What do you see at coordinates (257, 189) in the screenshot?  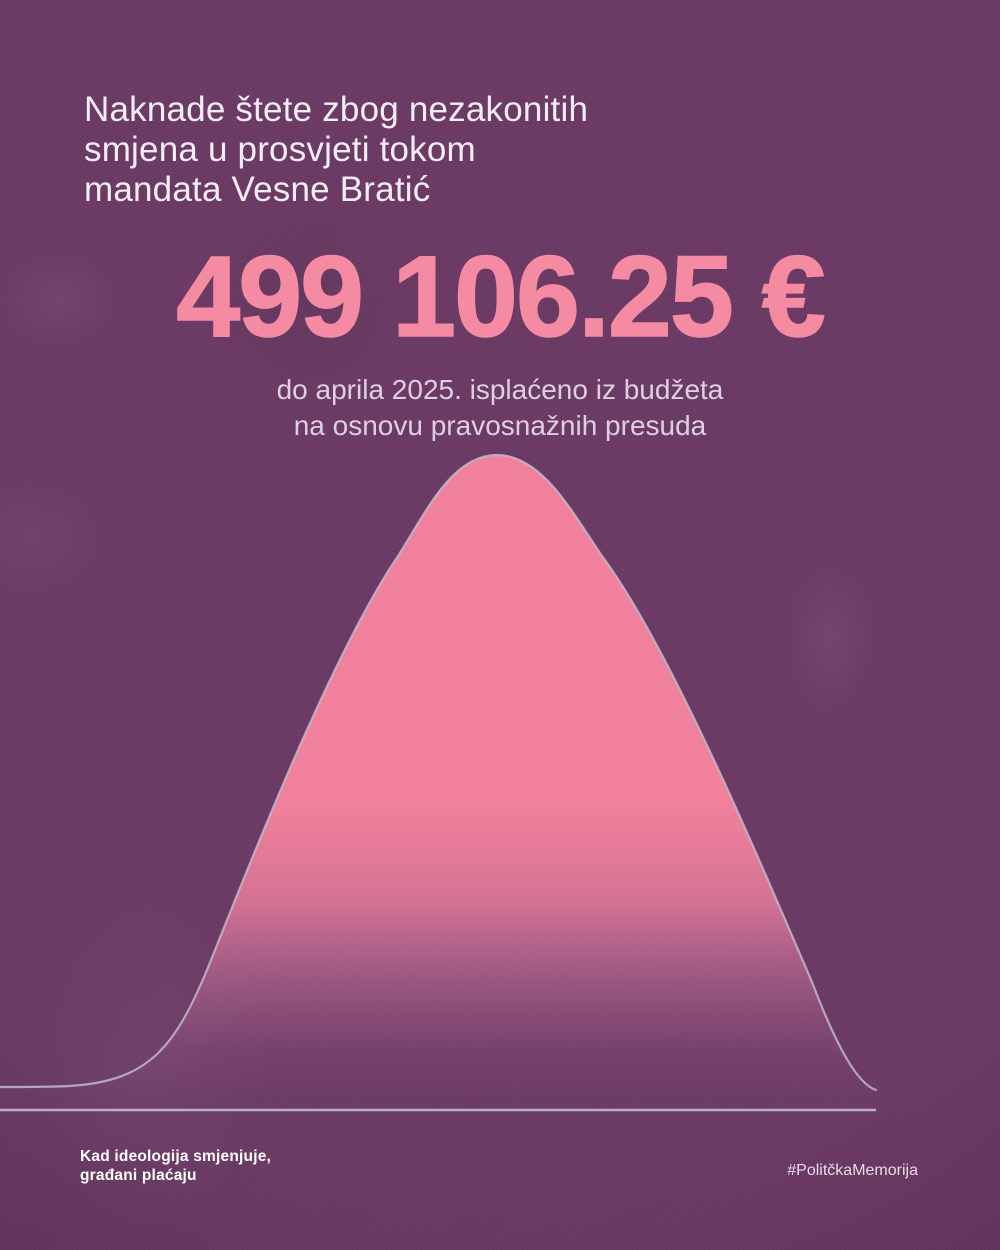 I see `headline-line-3: mandata Vesne Bratić` at bounding box center [257, 189].